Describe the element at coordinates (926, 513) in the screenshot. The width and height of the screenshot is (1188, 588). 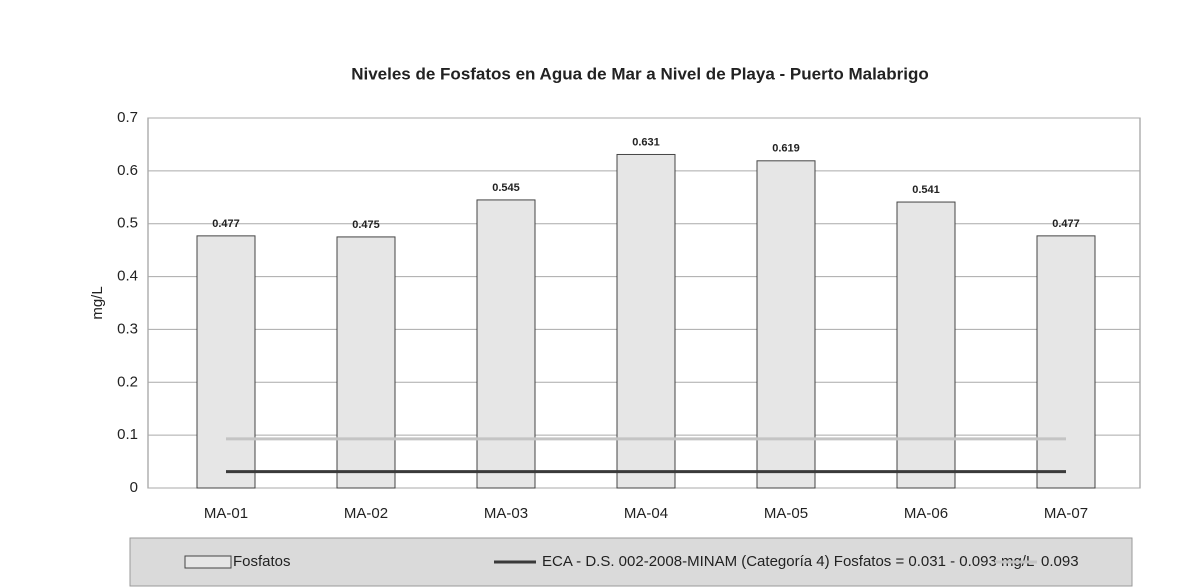
I see `x-tick-label: MA-06` at that location.